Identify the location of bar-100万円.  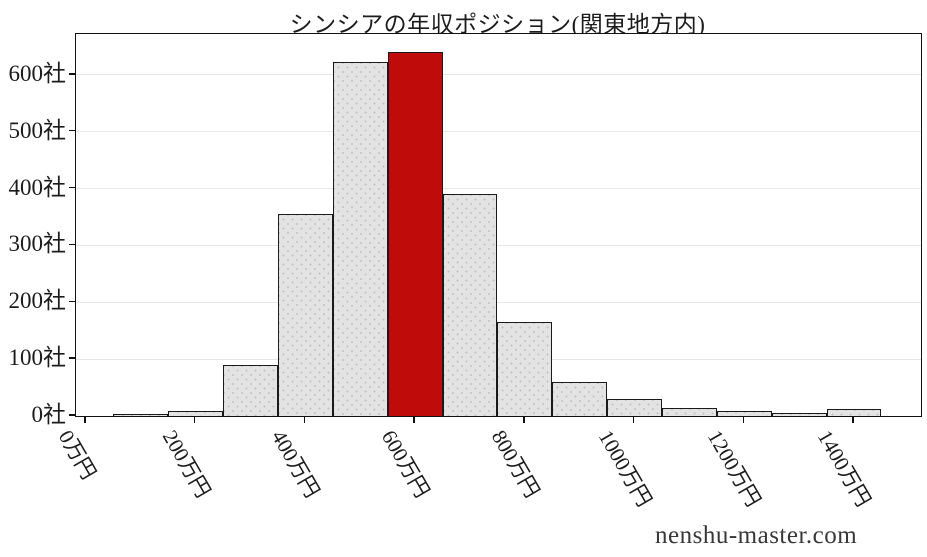
(141, 415).